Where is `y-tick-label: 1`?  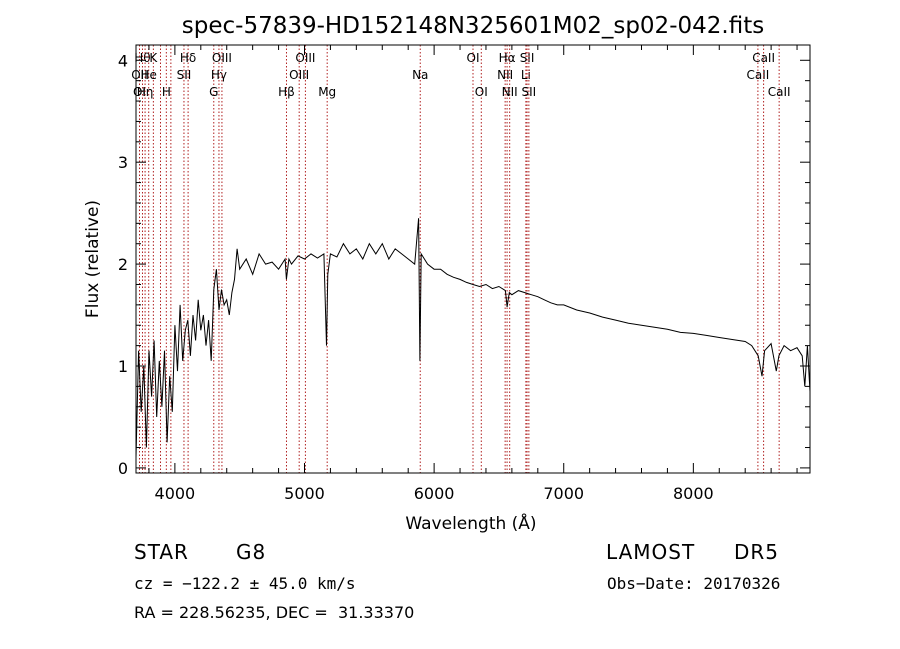
y-tick-label: 1 is located at coordinates (123, 366).